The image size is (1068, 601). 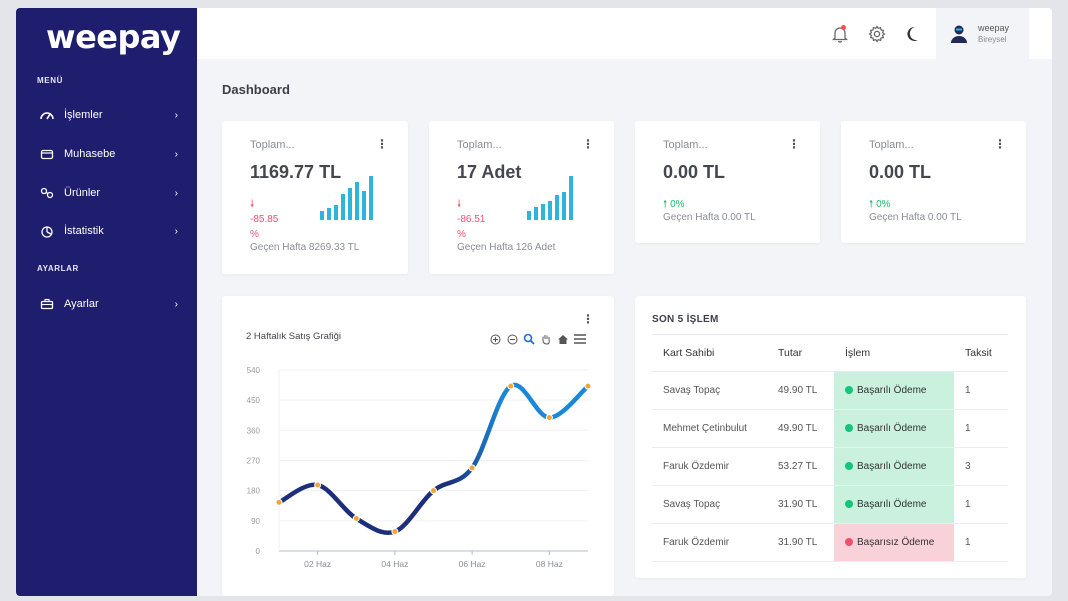 I want to click on user-role: Bireysel, so click(x=992, y=39).